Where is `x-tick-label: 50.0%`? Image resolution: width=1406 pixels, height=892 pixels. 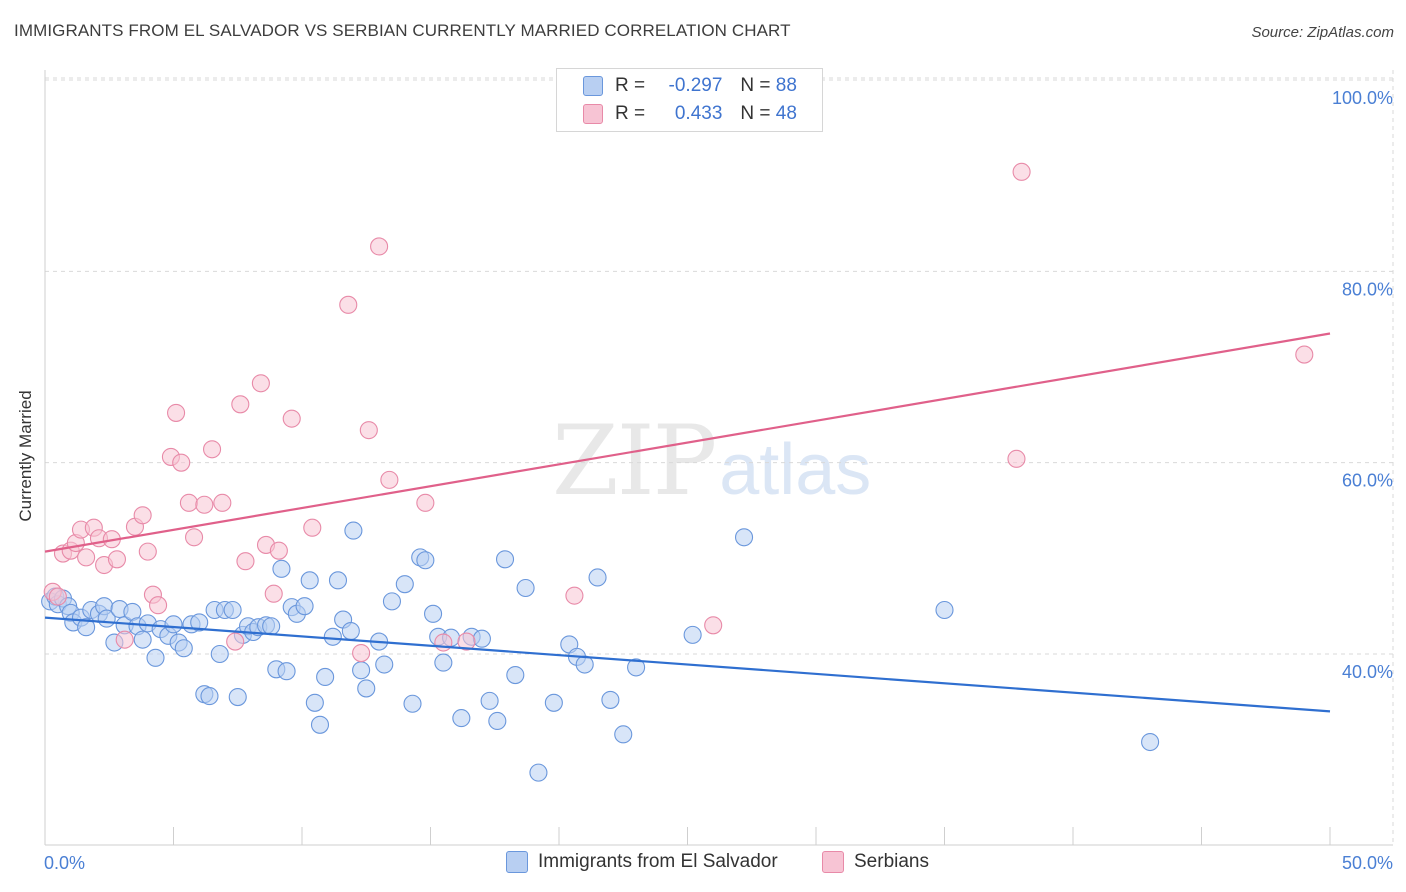 x-tick-label: 50.0% is located at coordinates (1367, 863).